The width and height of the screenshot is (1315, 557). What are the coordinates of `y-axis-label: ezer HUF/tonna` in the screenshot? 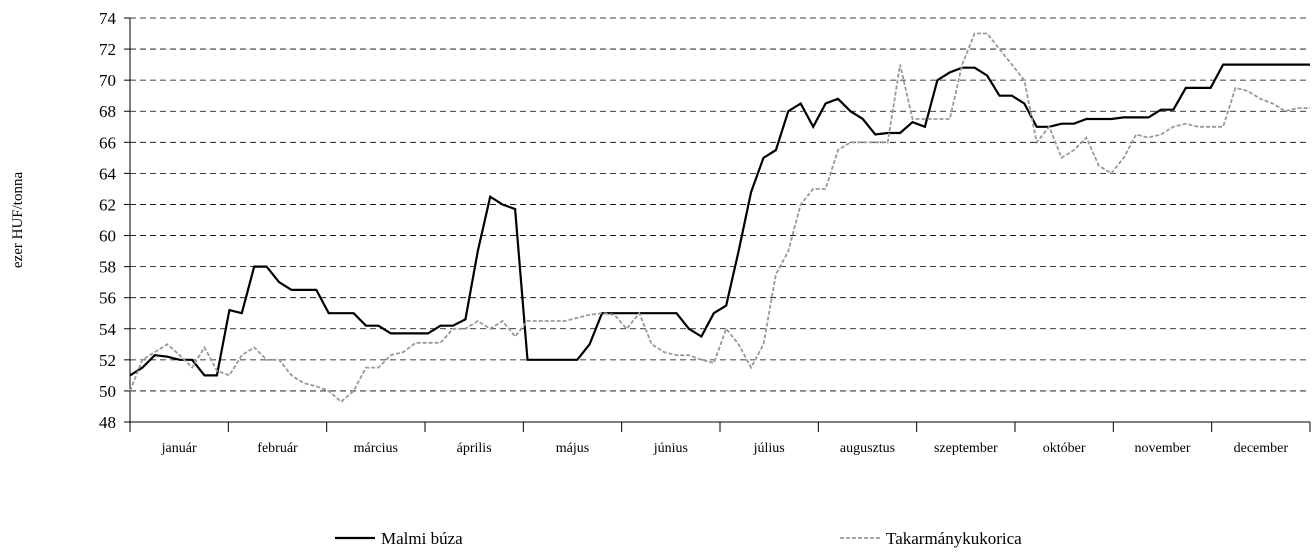 It's located at (18, 220).